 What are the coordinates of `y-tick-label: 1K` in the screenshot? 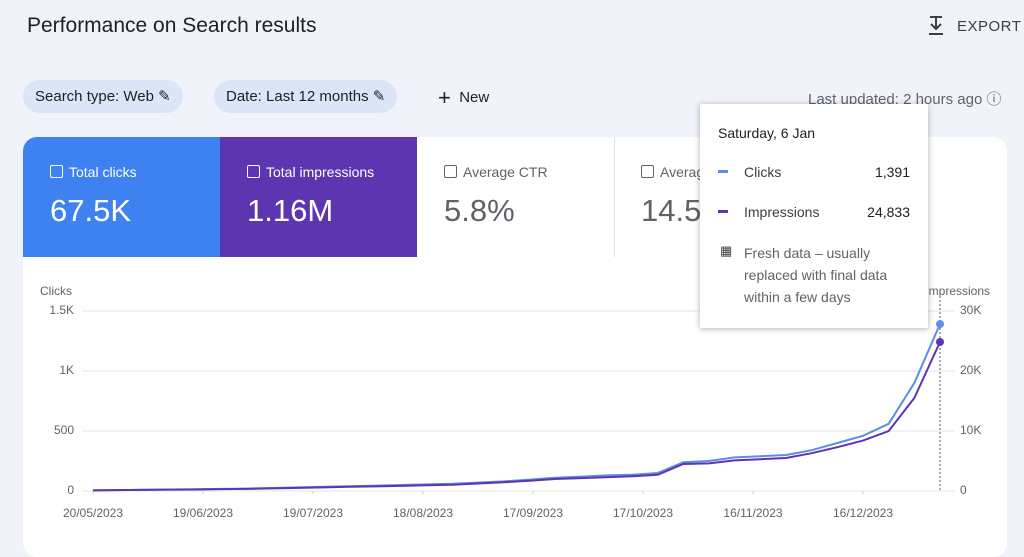 It's located at (66, 370).